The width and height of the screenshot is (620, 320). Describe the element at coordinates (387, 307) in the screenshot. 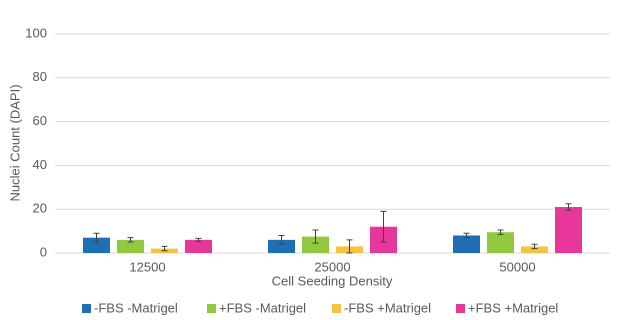

I see `legend-label: -FBS +Matrigel` at that location.